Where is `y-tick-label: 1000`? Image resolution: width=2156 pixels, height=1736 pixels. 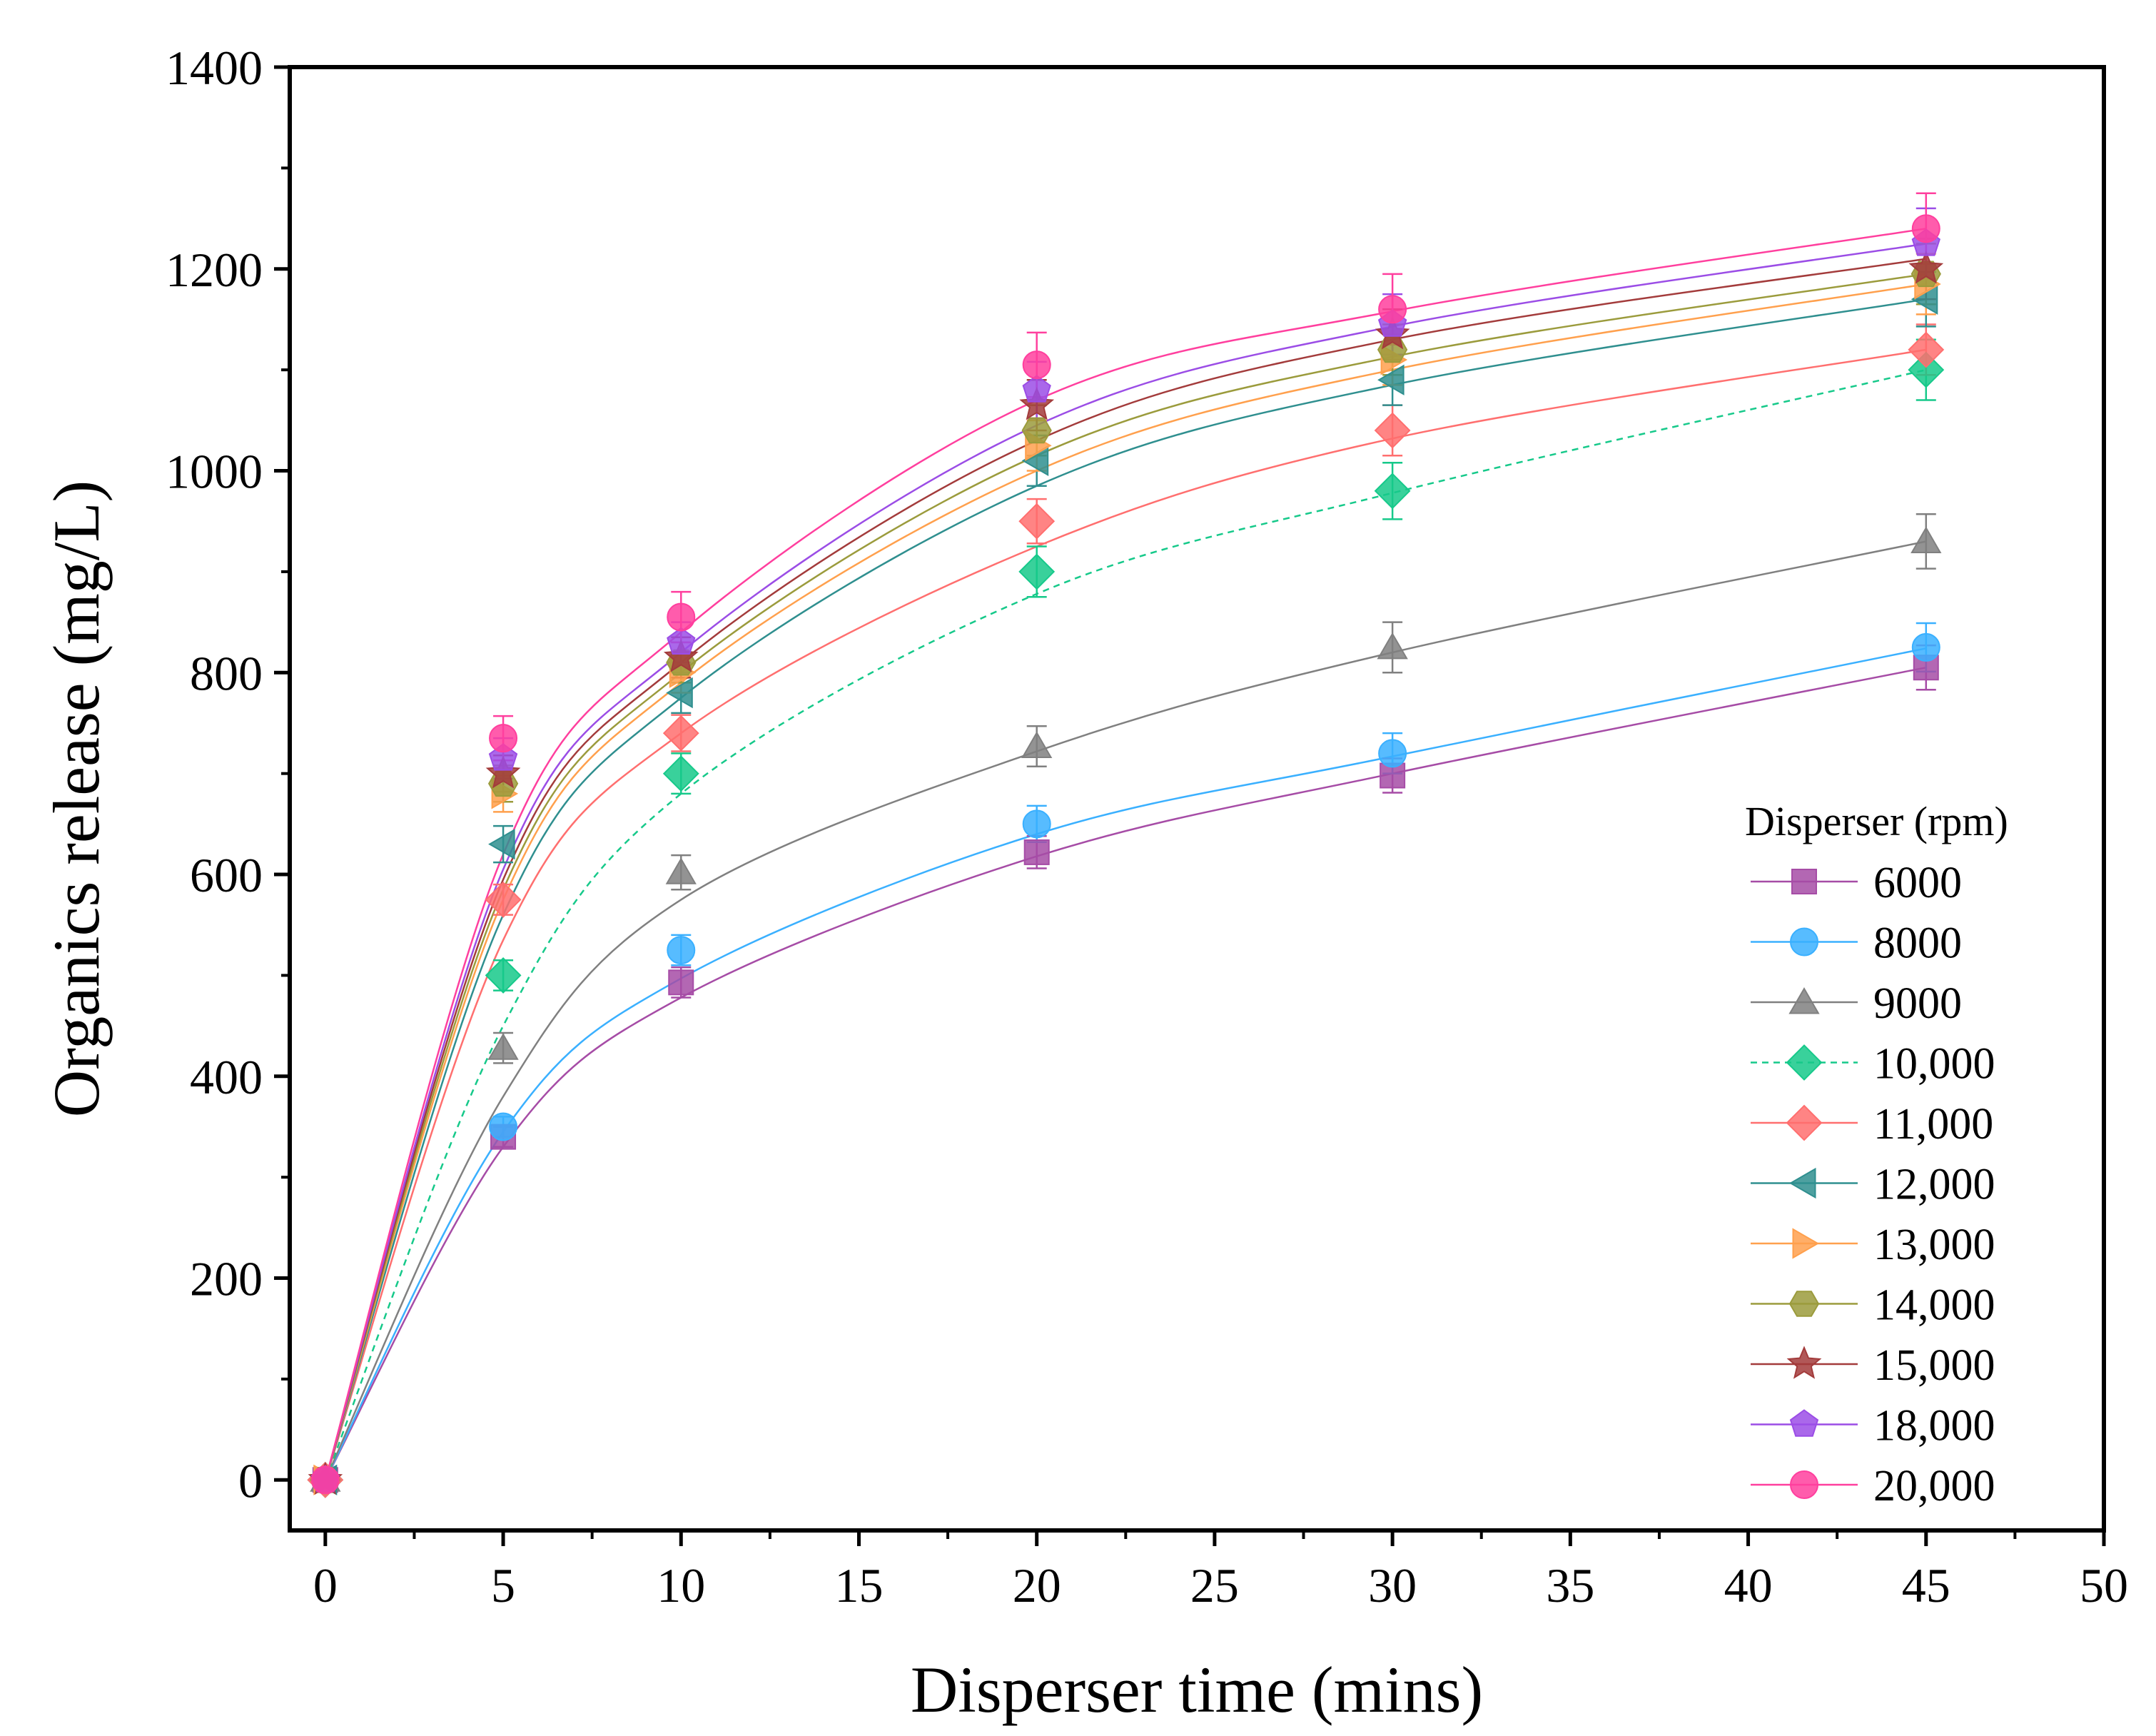 y-tick-label: 1000 is located at coordinates (214, 472).